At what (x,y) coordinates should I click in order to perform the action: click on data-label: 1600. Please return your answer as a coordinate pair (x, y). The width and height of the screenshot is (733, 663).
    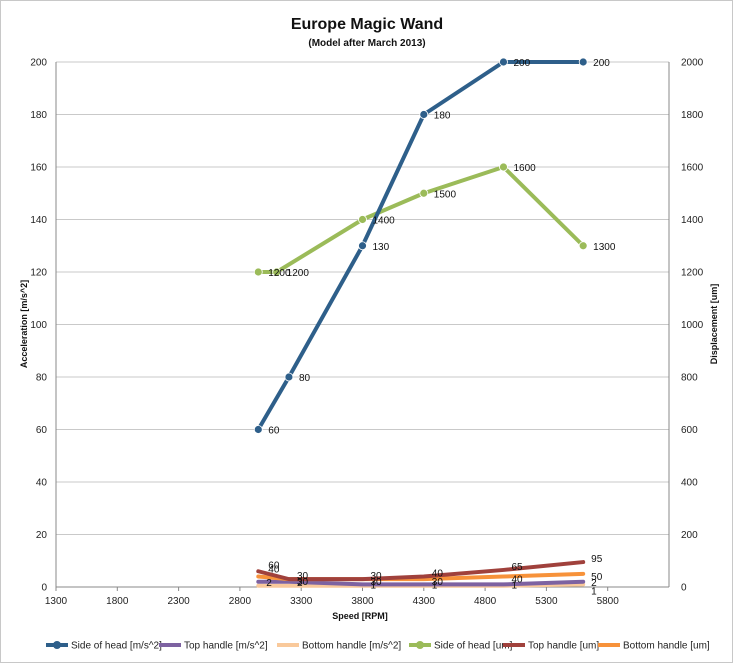
    Looking at the image, I should click on (524, 168).